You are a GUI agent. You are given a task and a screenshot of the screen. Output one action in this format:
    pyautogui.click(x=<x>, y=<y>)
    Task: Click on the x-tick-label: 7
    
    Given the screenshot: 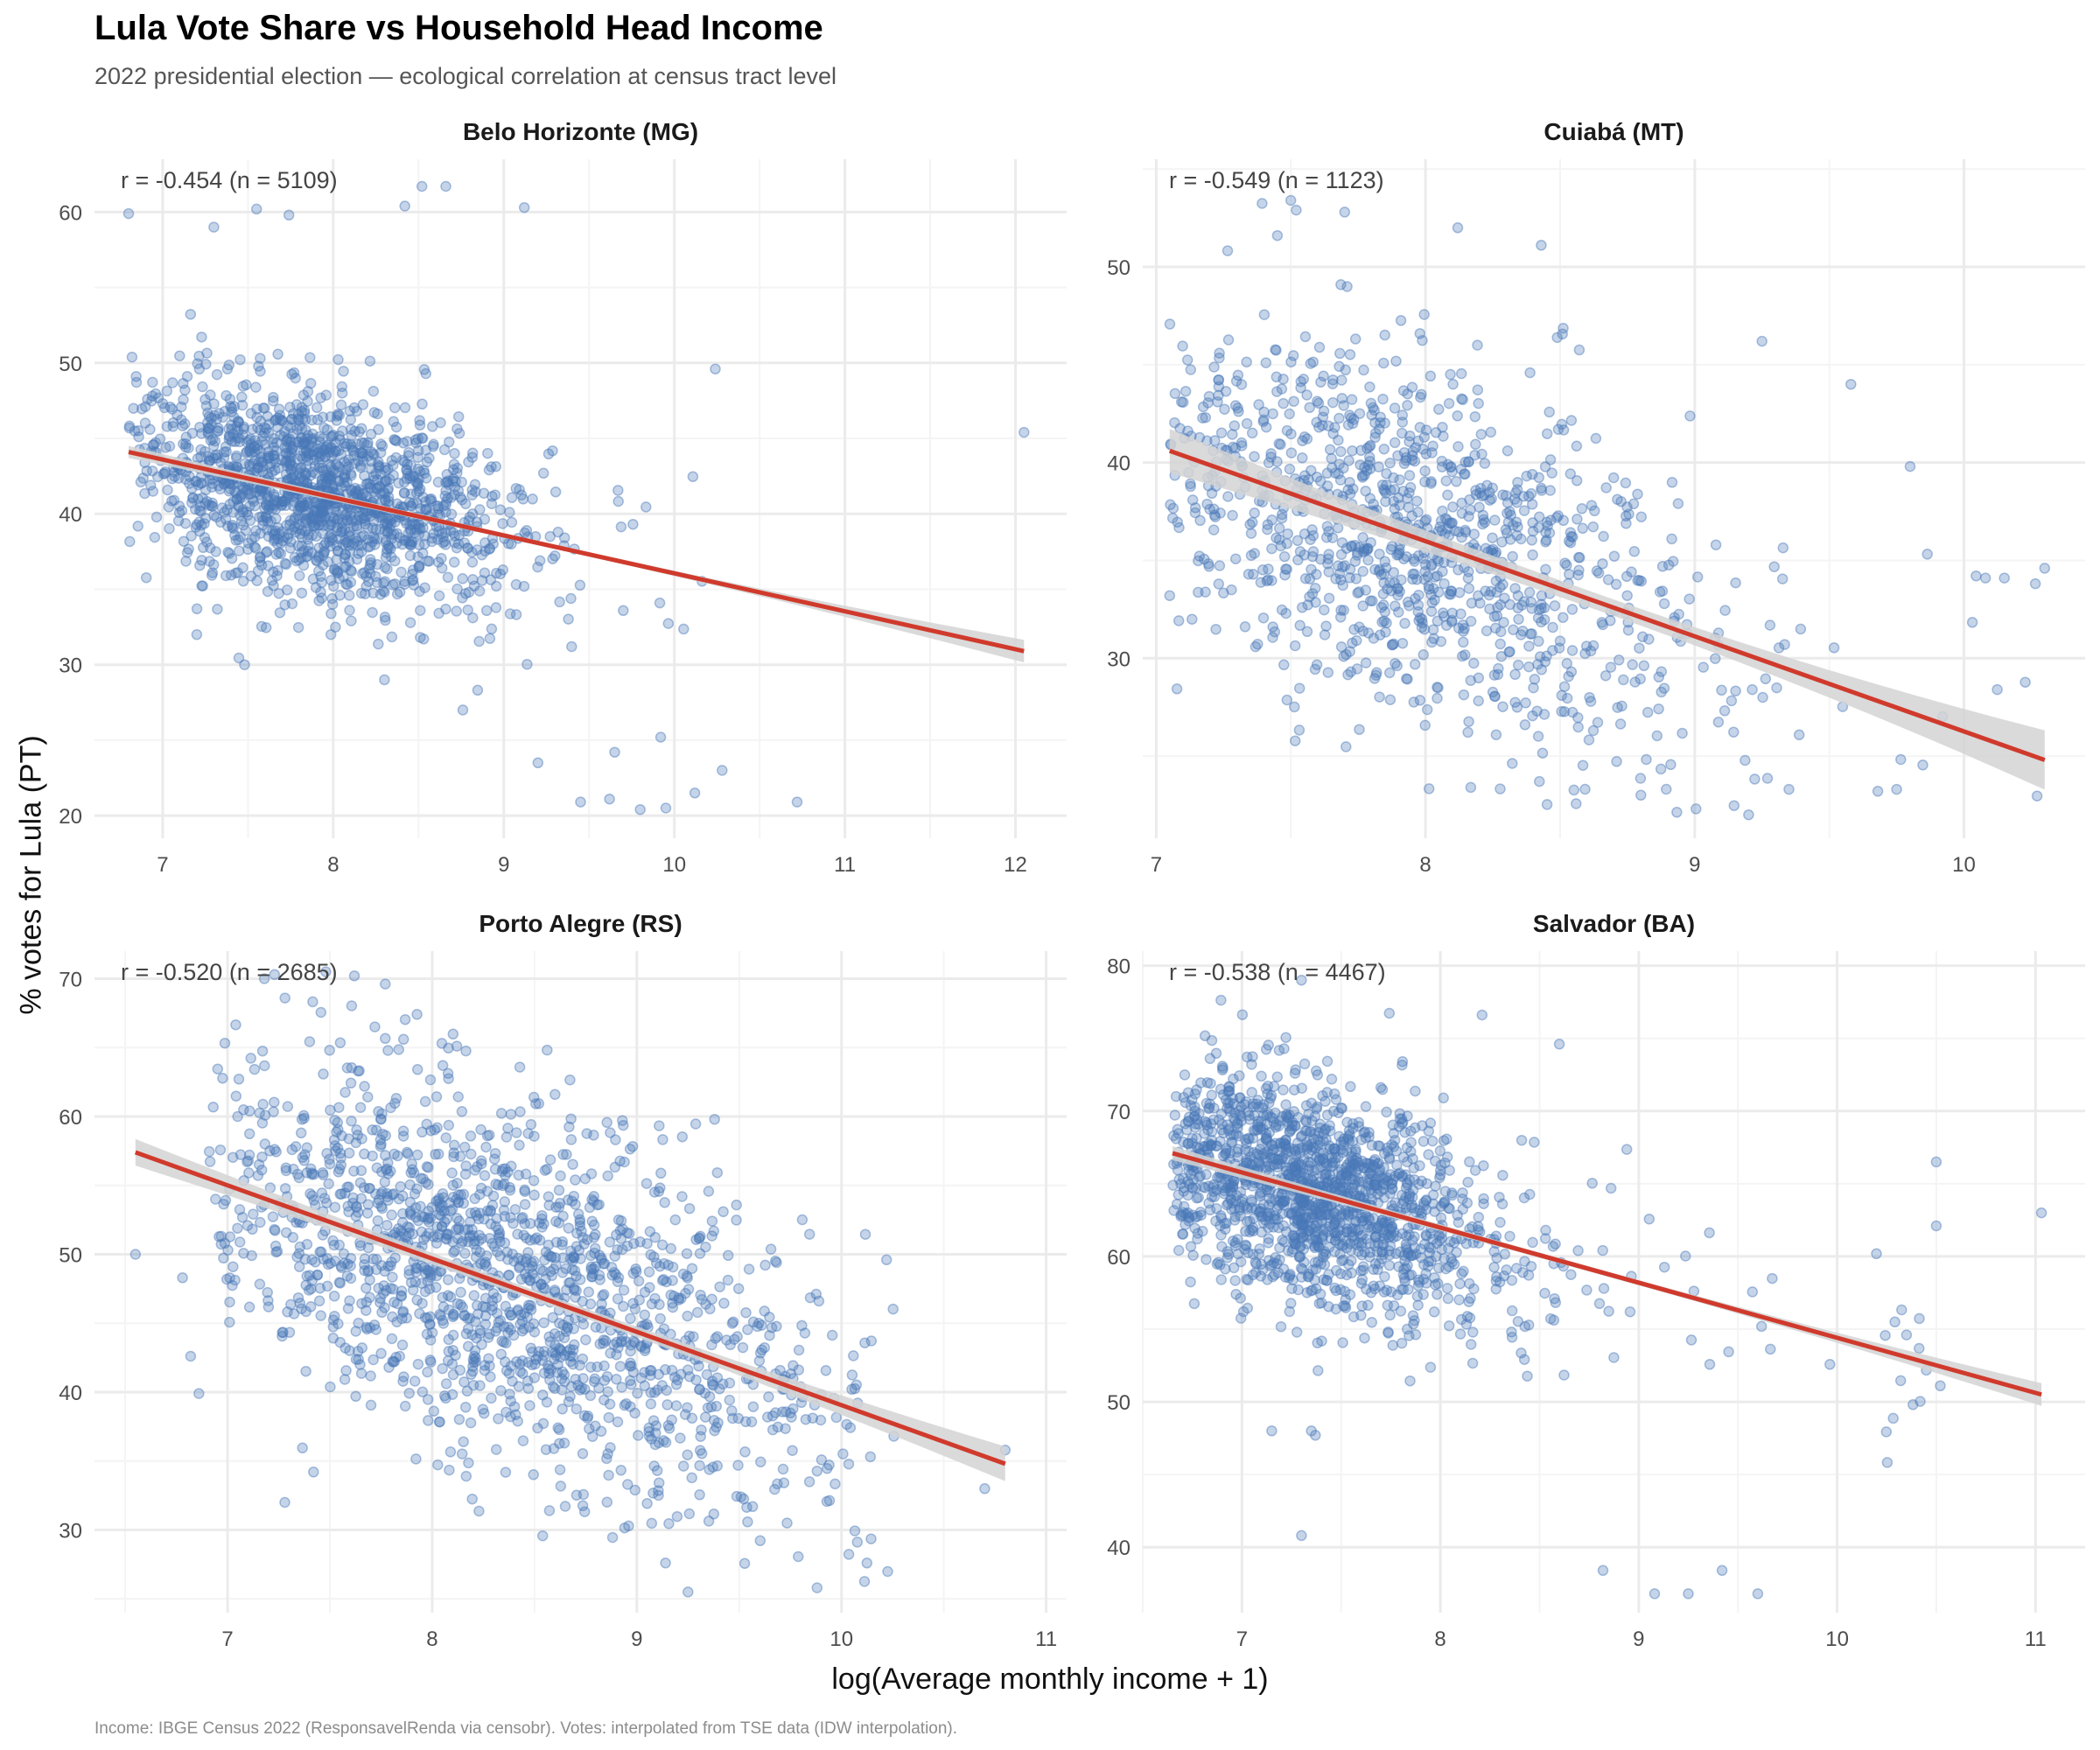 What is the action you would take?
    pyautogui.click(x=1156, y=865)
    